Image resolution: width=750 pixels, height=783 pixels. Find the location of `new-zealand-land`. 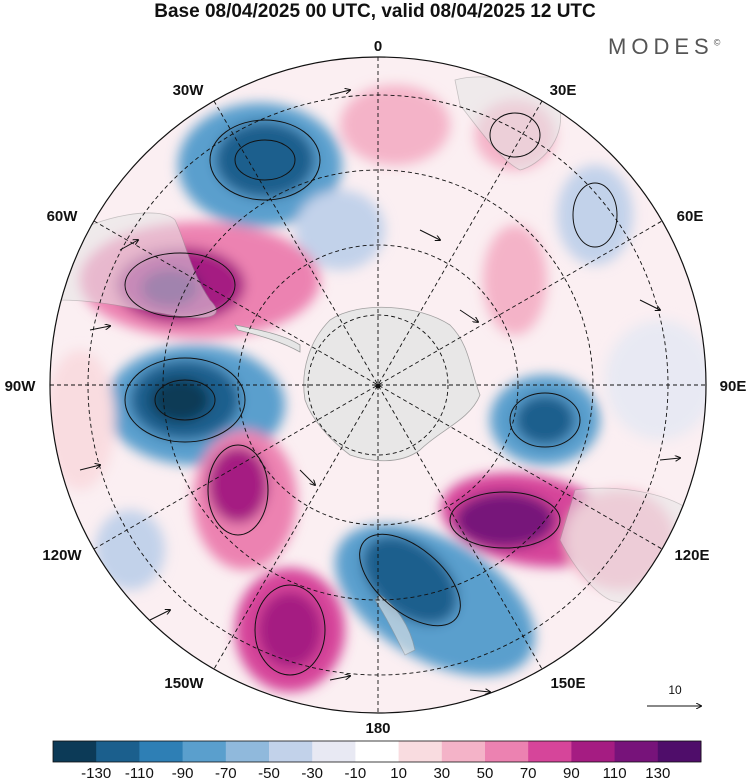

new-zealand-land is located at coordinates (395, 625).